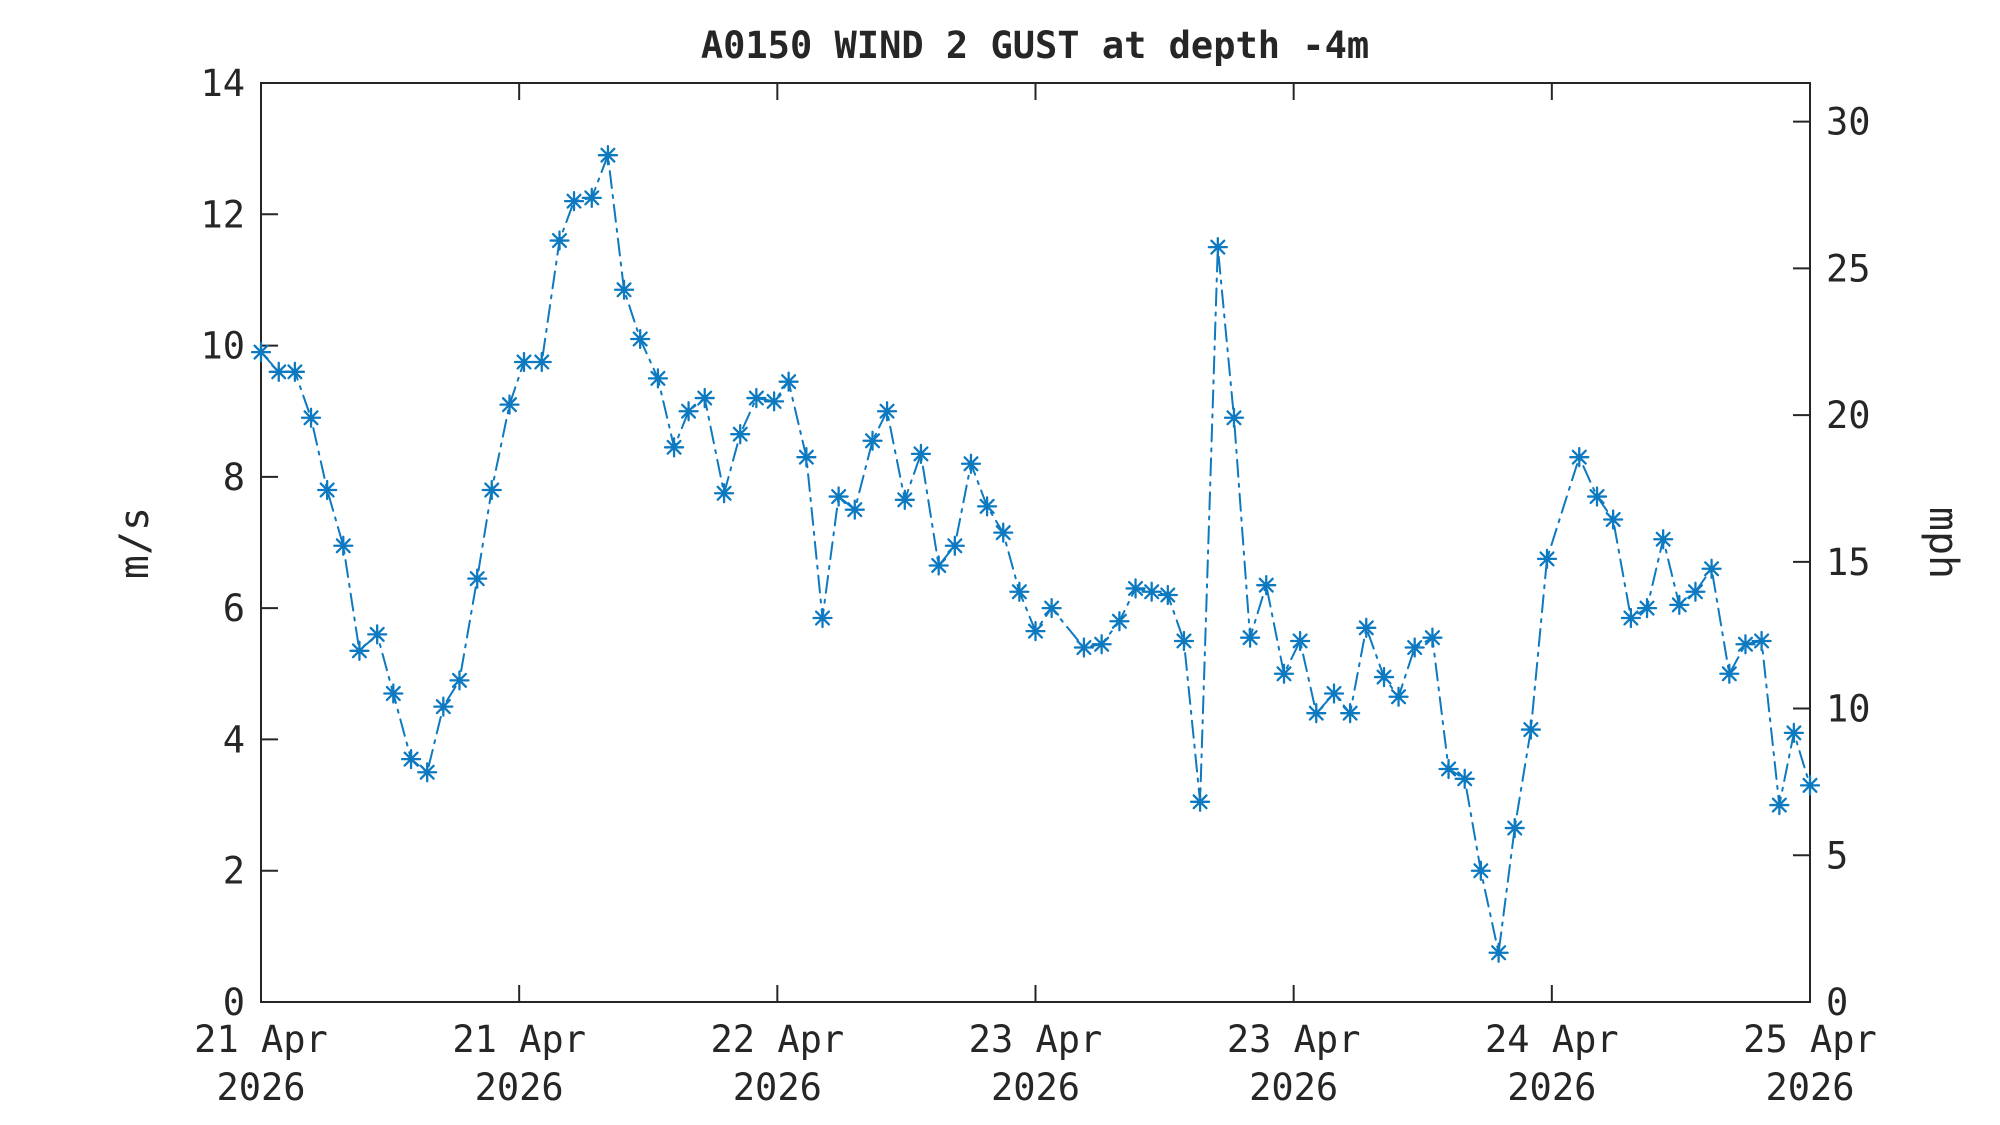 The height and width of the screenshot is (1125, 2000). Describe the element at coordinates (1810, 1039) in the screenshot. I see `x-tick-label: 25 Apr` at that location.